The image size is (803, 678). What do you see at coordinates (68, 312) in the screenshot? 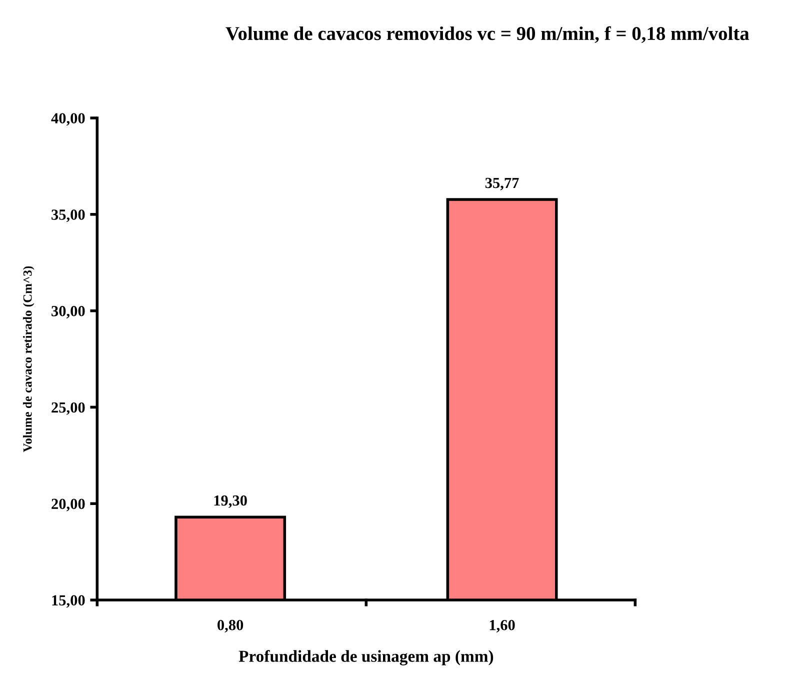
I see `y-tick-label: 30,00` at bounding box center [68, 312].